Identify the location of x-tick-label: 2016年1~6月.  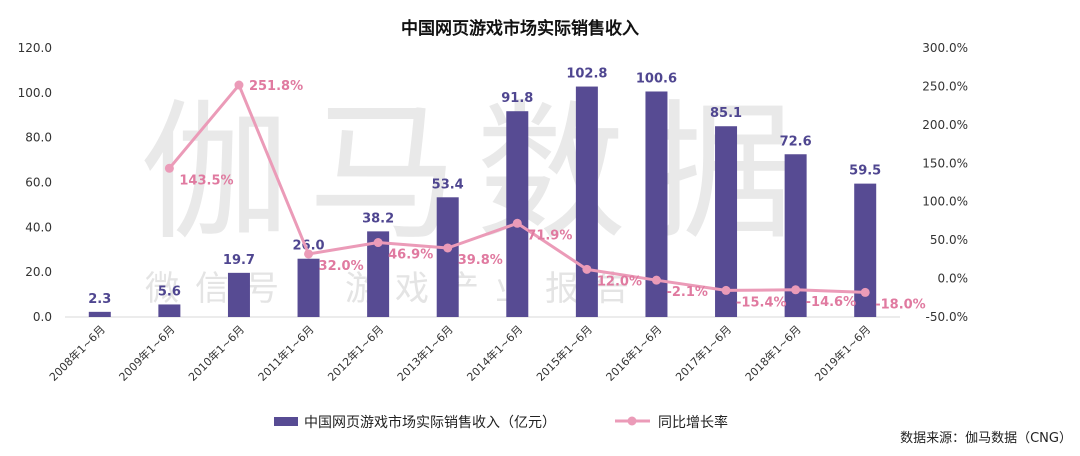
(634, 353).